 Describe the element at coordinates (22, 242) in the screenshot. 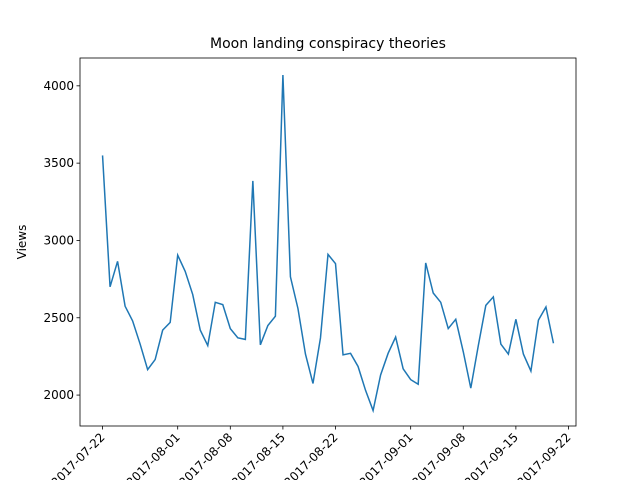

I see `y-axis-label: Views` at that location.